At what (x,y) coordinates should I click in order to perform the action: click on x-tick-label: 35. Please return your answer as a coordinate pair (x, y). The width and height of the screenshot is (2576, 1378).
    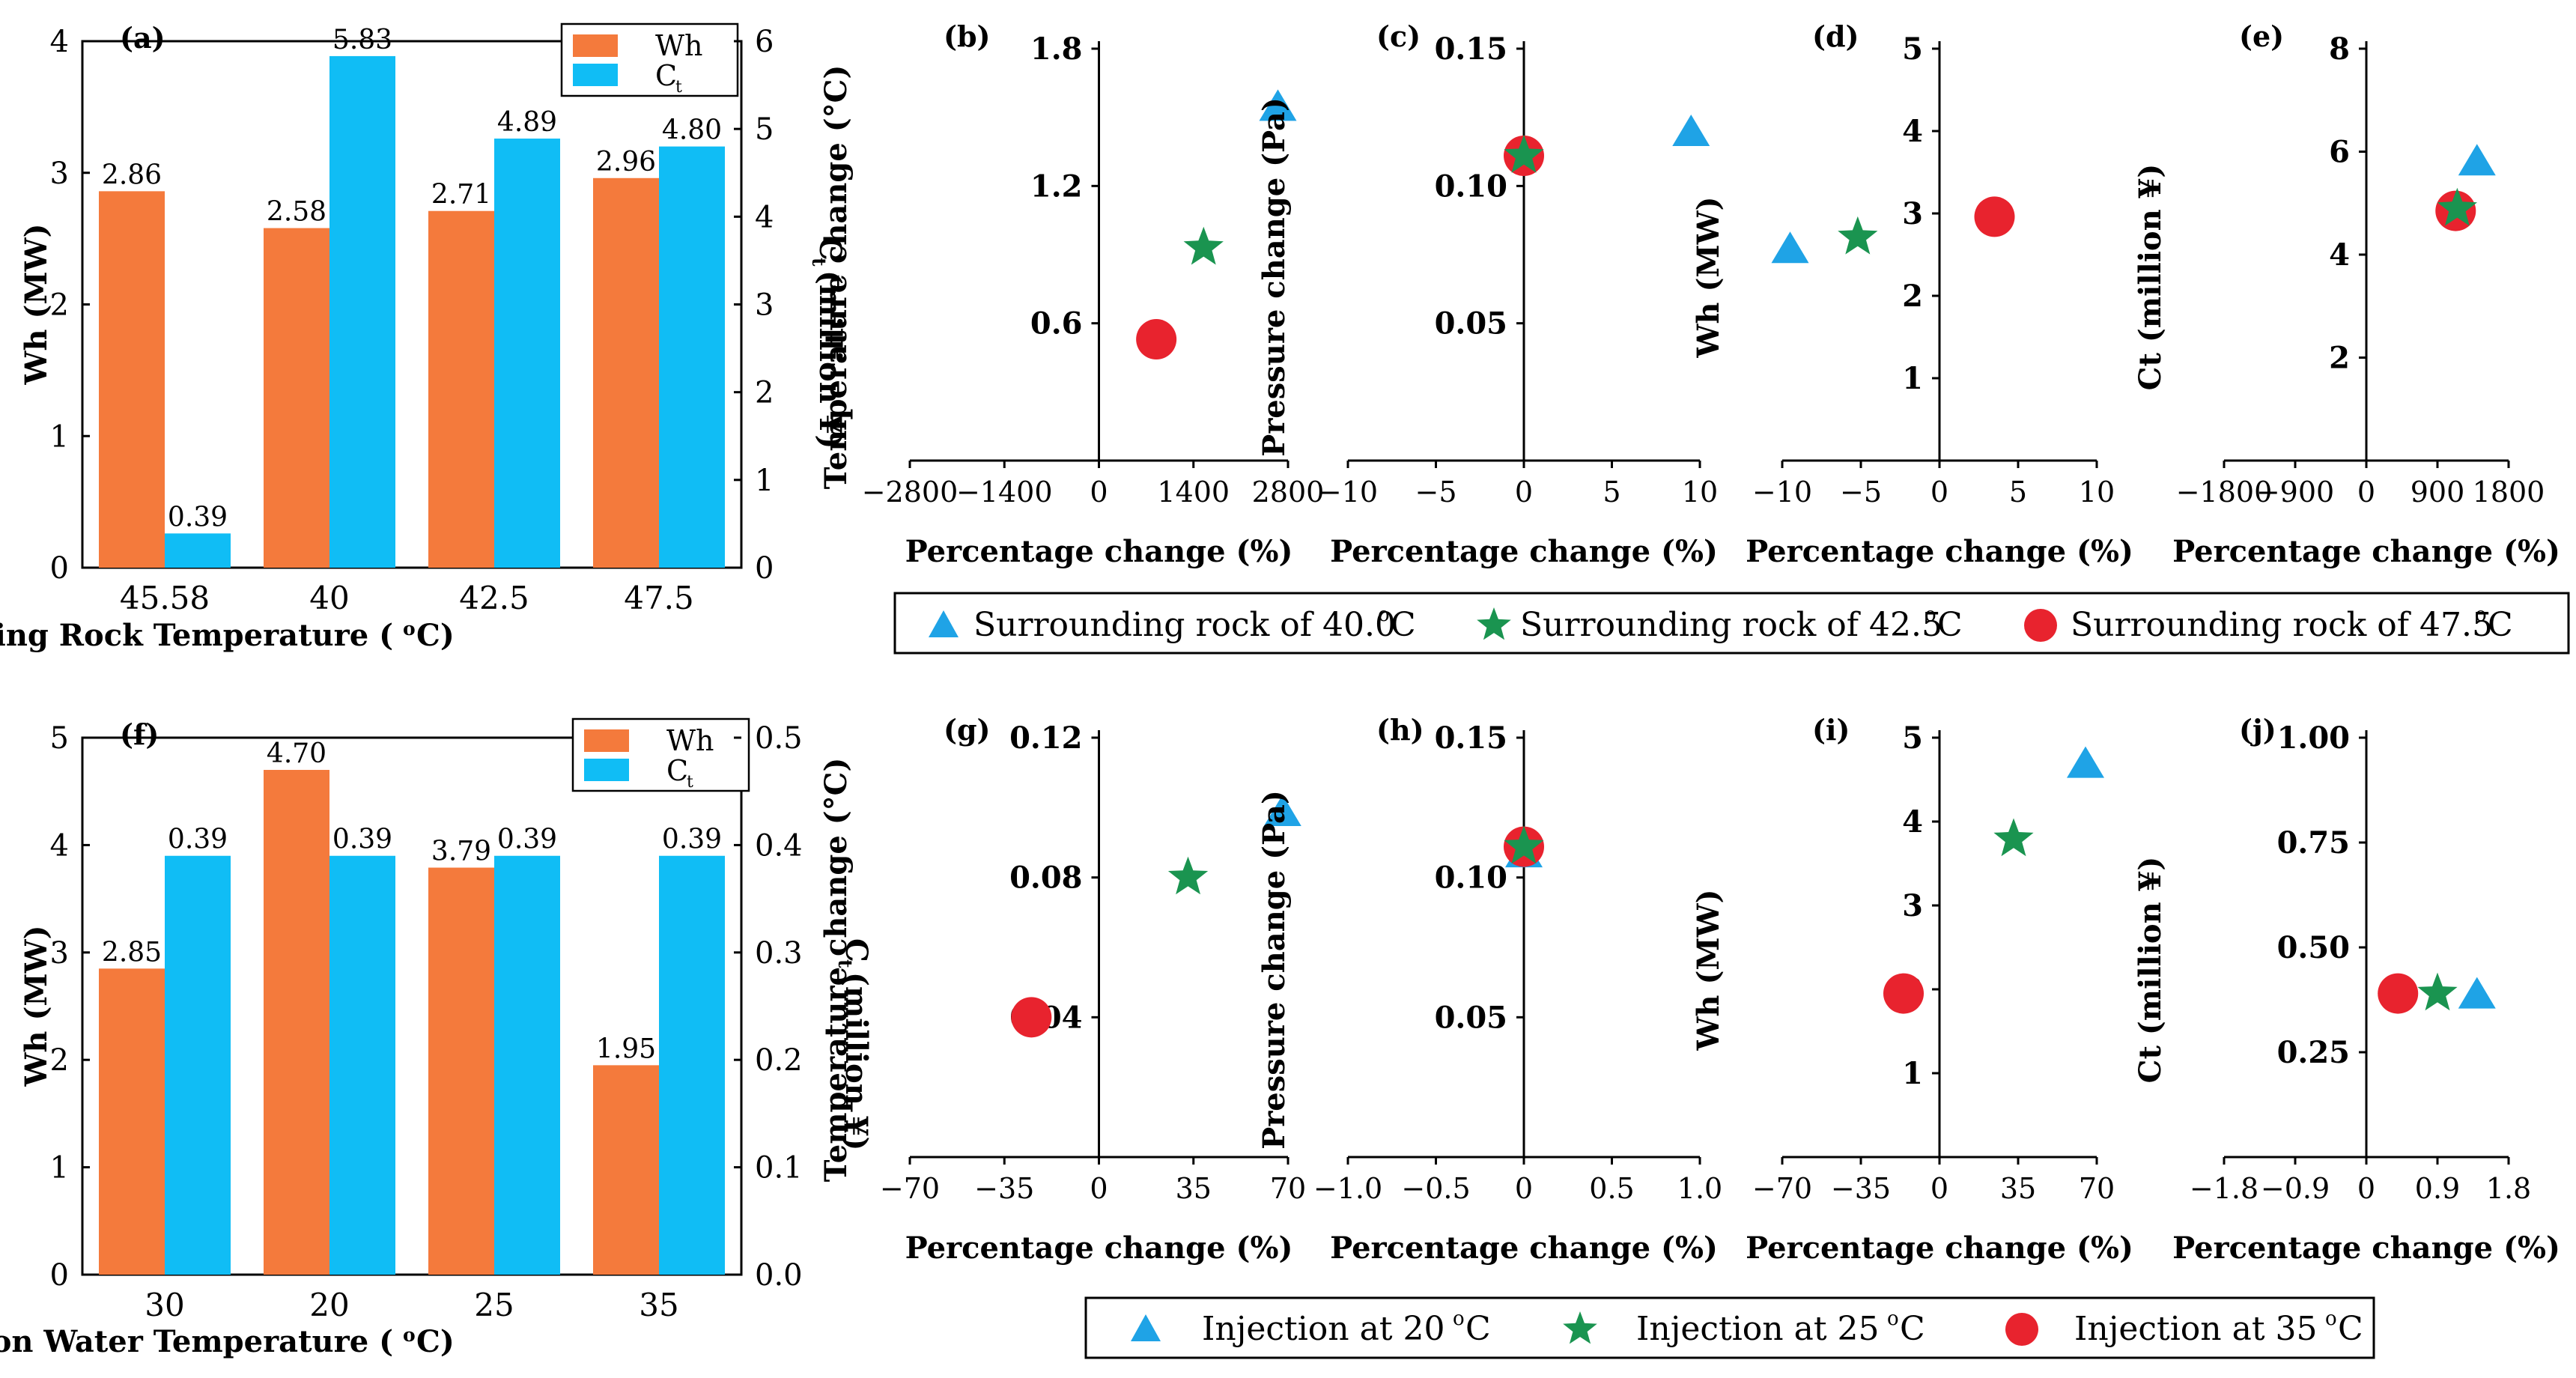
    Looking at the image, I should click on (658, 1305).